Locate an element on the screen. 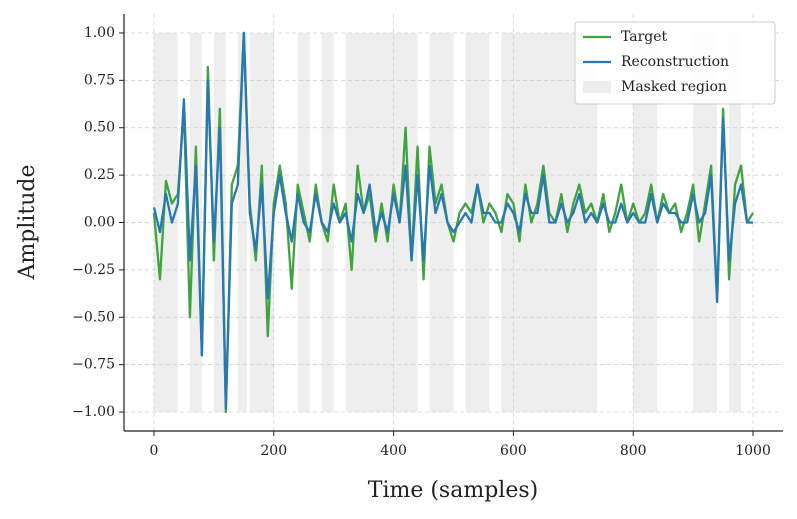 Image resolution: width=797 pixels, height=519 pixels. y-tick-label: −1.00 is located at coordinates (93, 412).